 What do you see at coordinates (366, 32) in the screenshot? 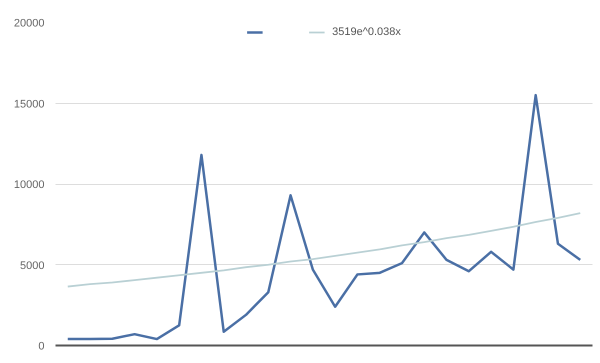
I see `legend-label: 3519e^0.038x` at bounding box center [366, 32].